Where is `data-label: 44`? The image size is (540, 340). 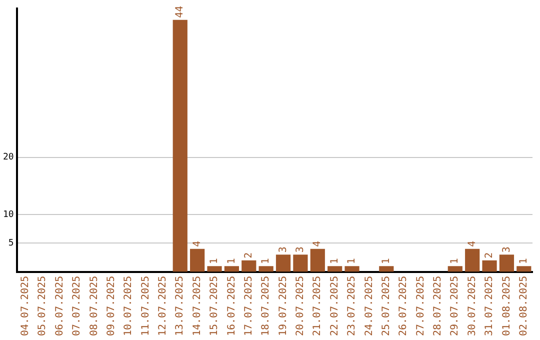
data-label: 44 is located at coordinates (180, 12).